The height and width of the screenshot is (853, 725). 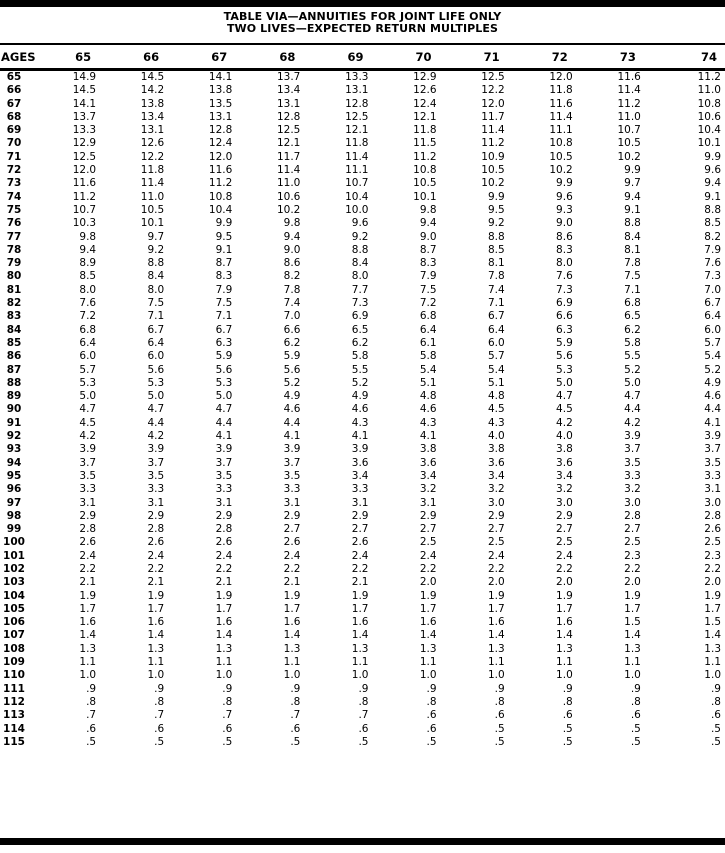 I want to click on value-cell: 6.0, so click(x=88, y=356).